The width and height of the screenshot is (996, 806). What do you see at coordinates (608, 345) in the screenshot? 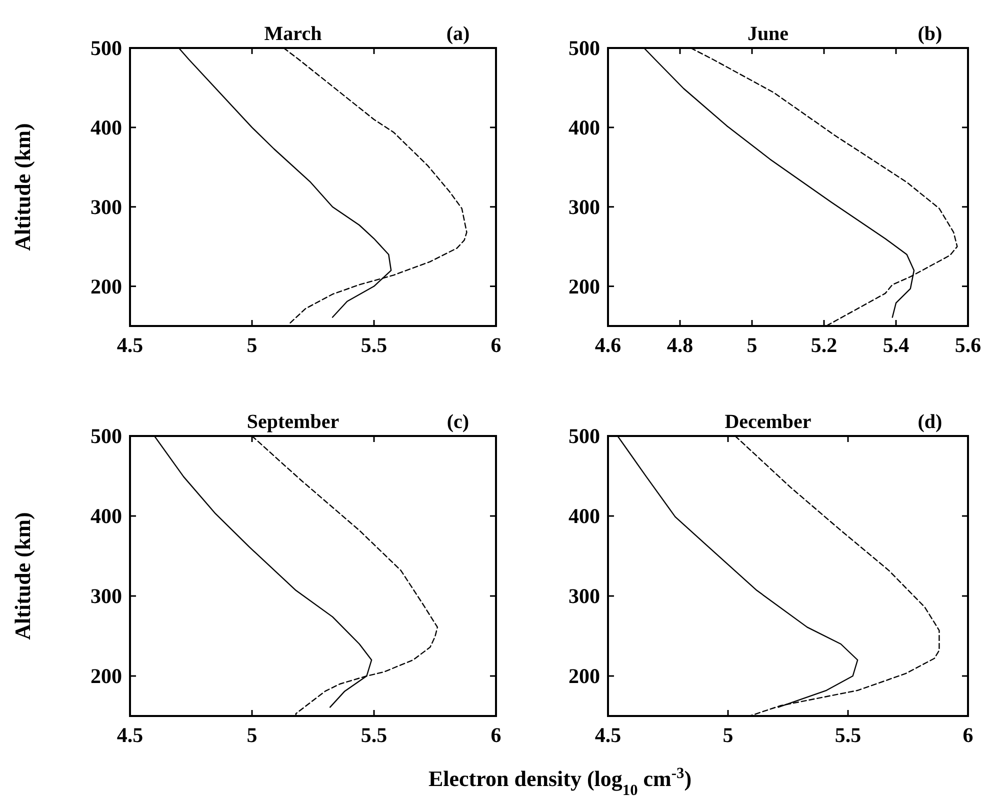
I see `x-tick-label: 4.6` at bounding box center [608, 345].